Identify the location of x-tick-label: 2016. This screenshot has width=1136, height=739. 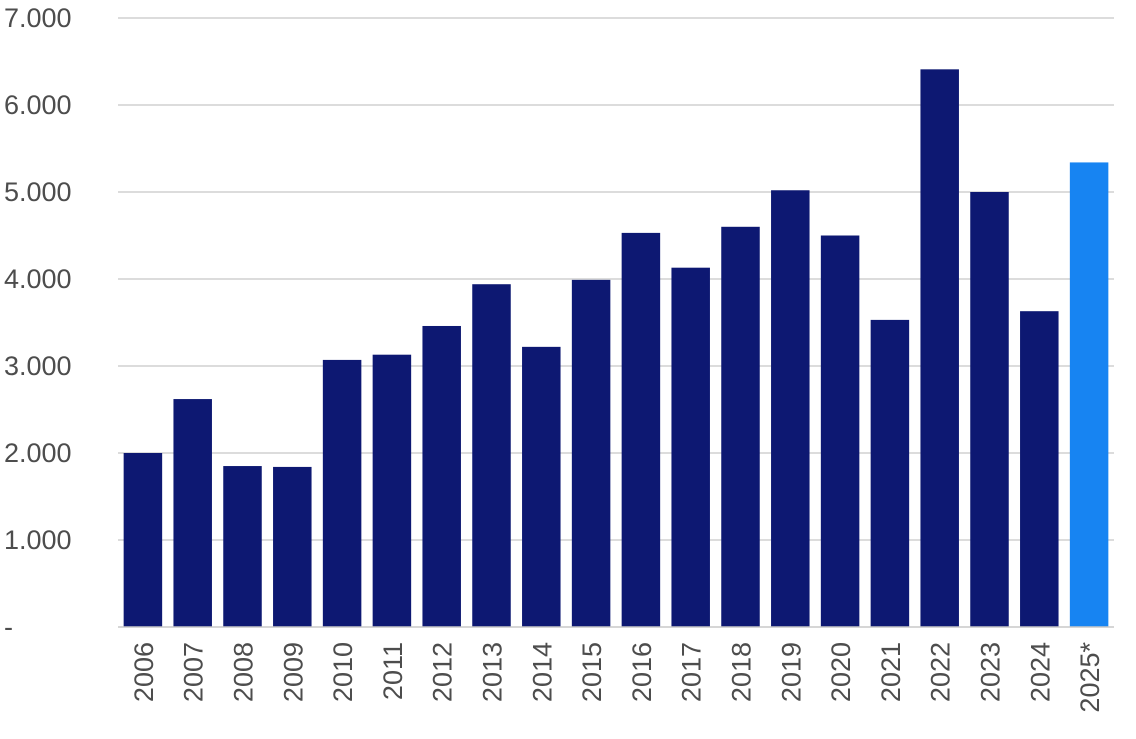
(642, 672).